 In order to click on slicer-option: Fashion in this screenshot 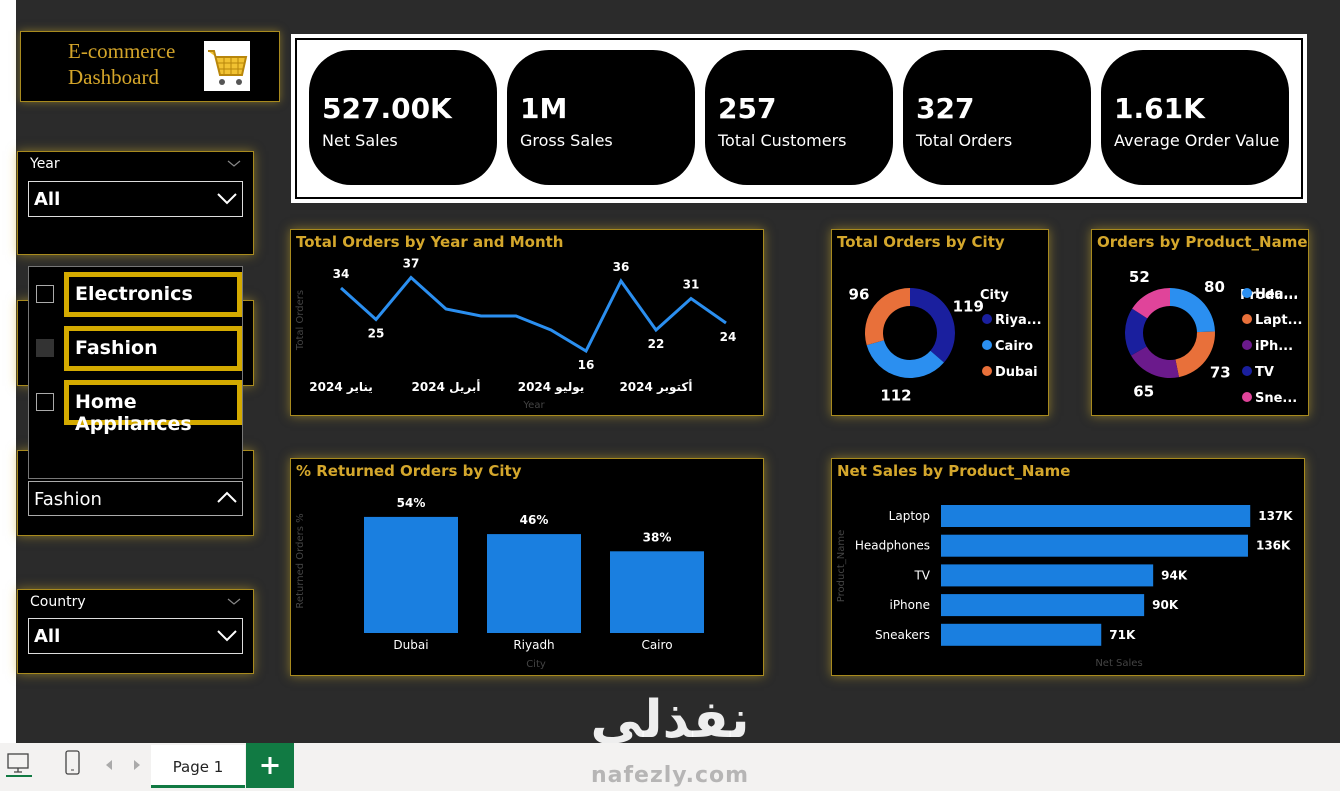, I will do `click(153, 348)`.